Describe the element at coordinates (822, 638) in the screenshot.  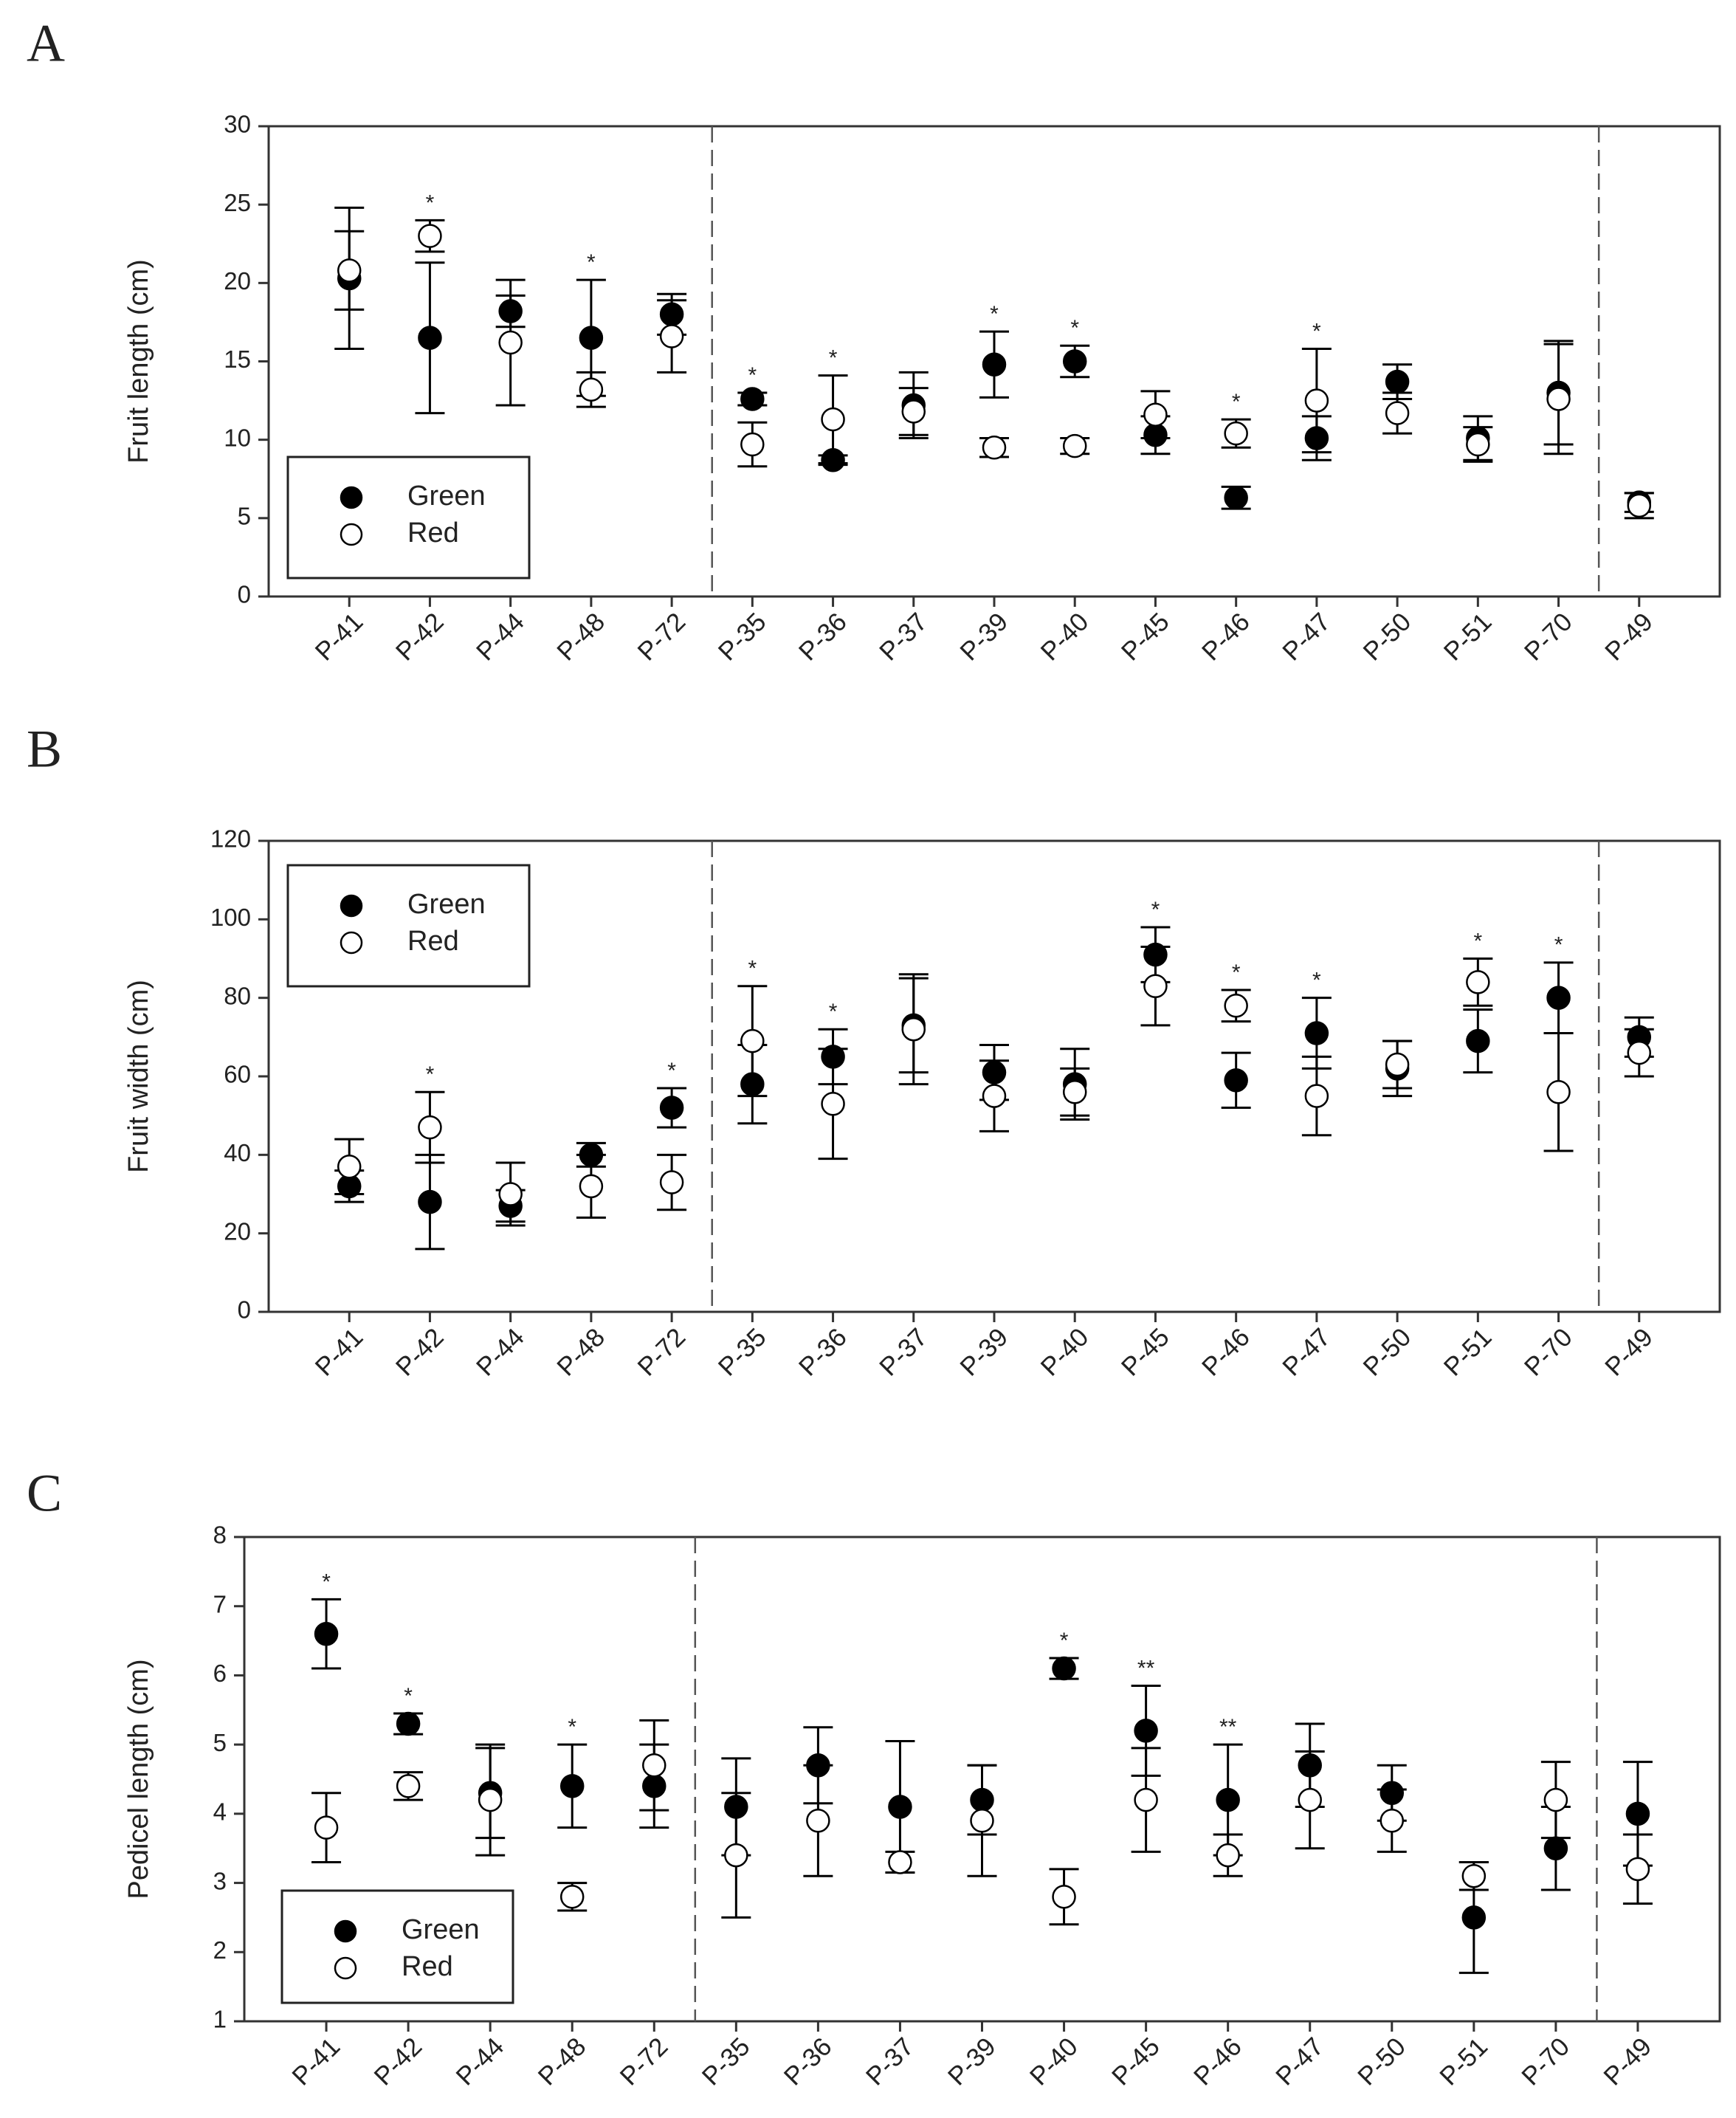
I see `x-tick-label: P-36` at that location.